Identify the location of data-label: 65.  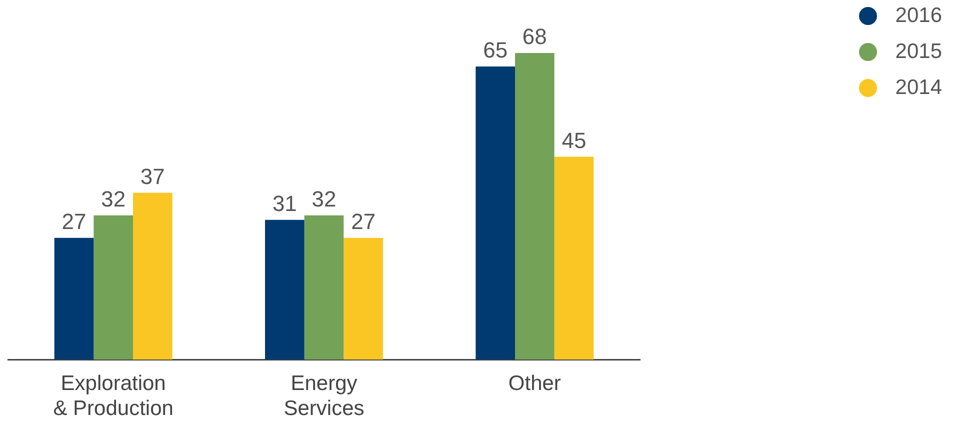
(495, 50).